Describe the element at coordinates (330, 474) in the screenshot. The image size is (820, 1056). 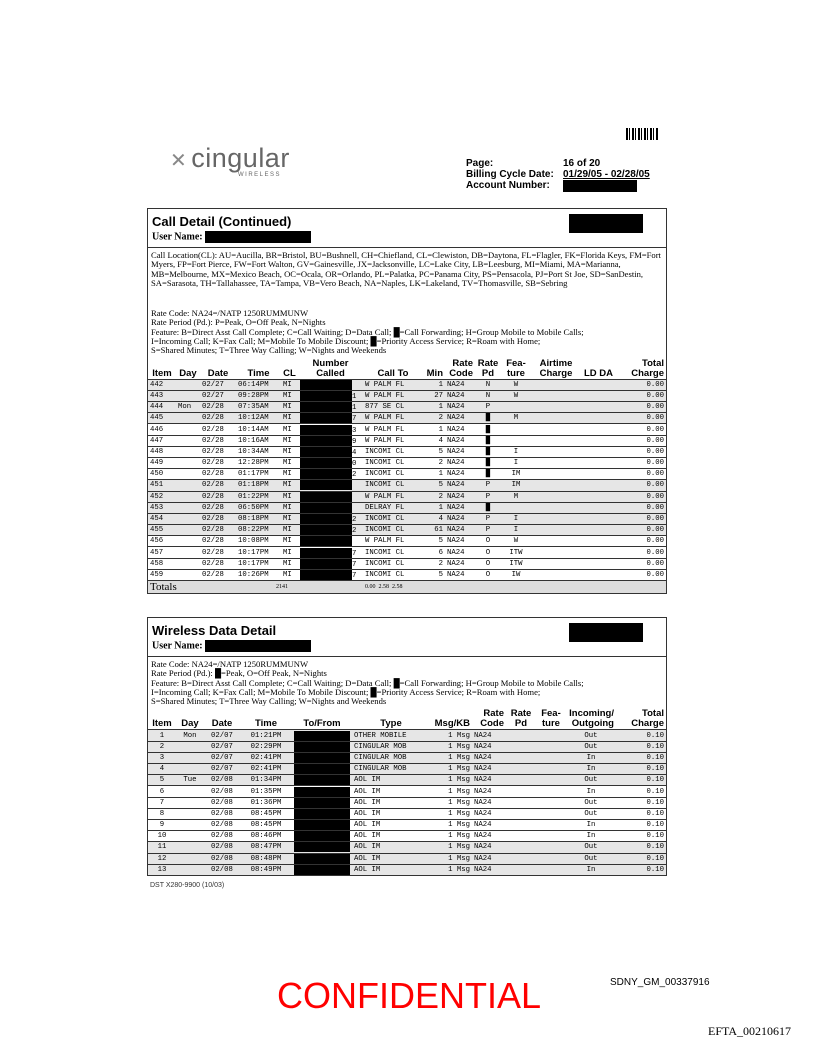
I see `cell: 2` at that location.